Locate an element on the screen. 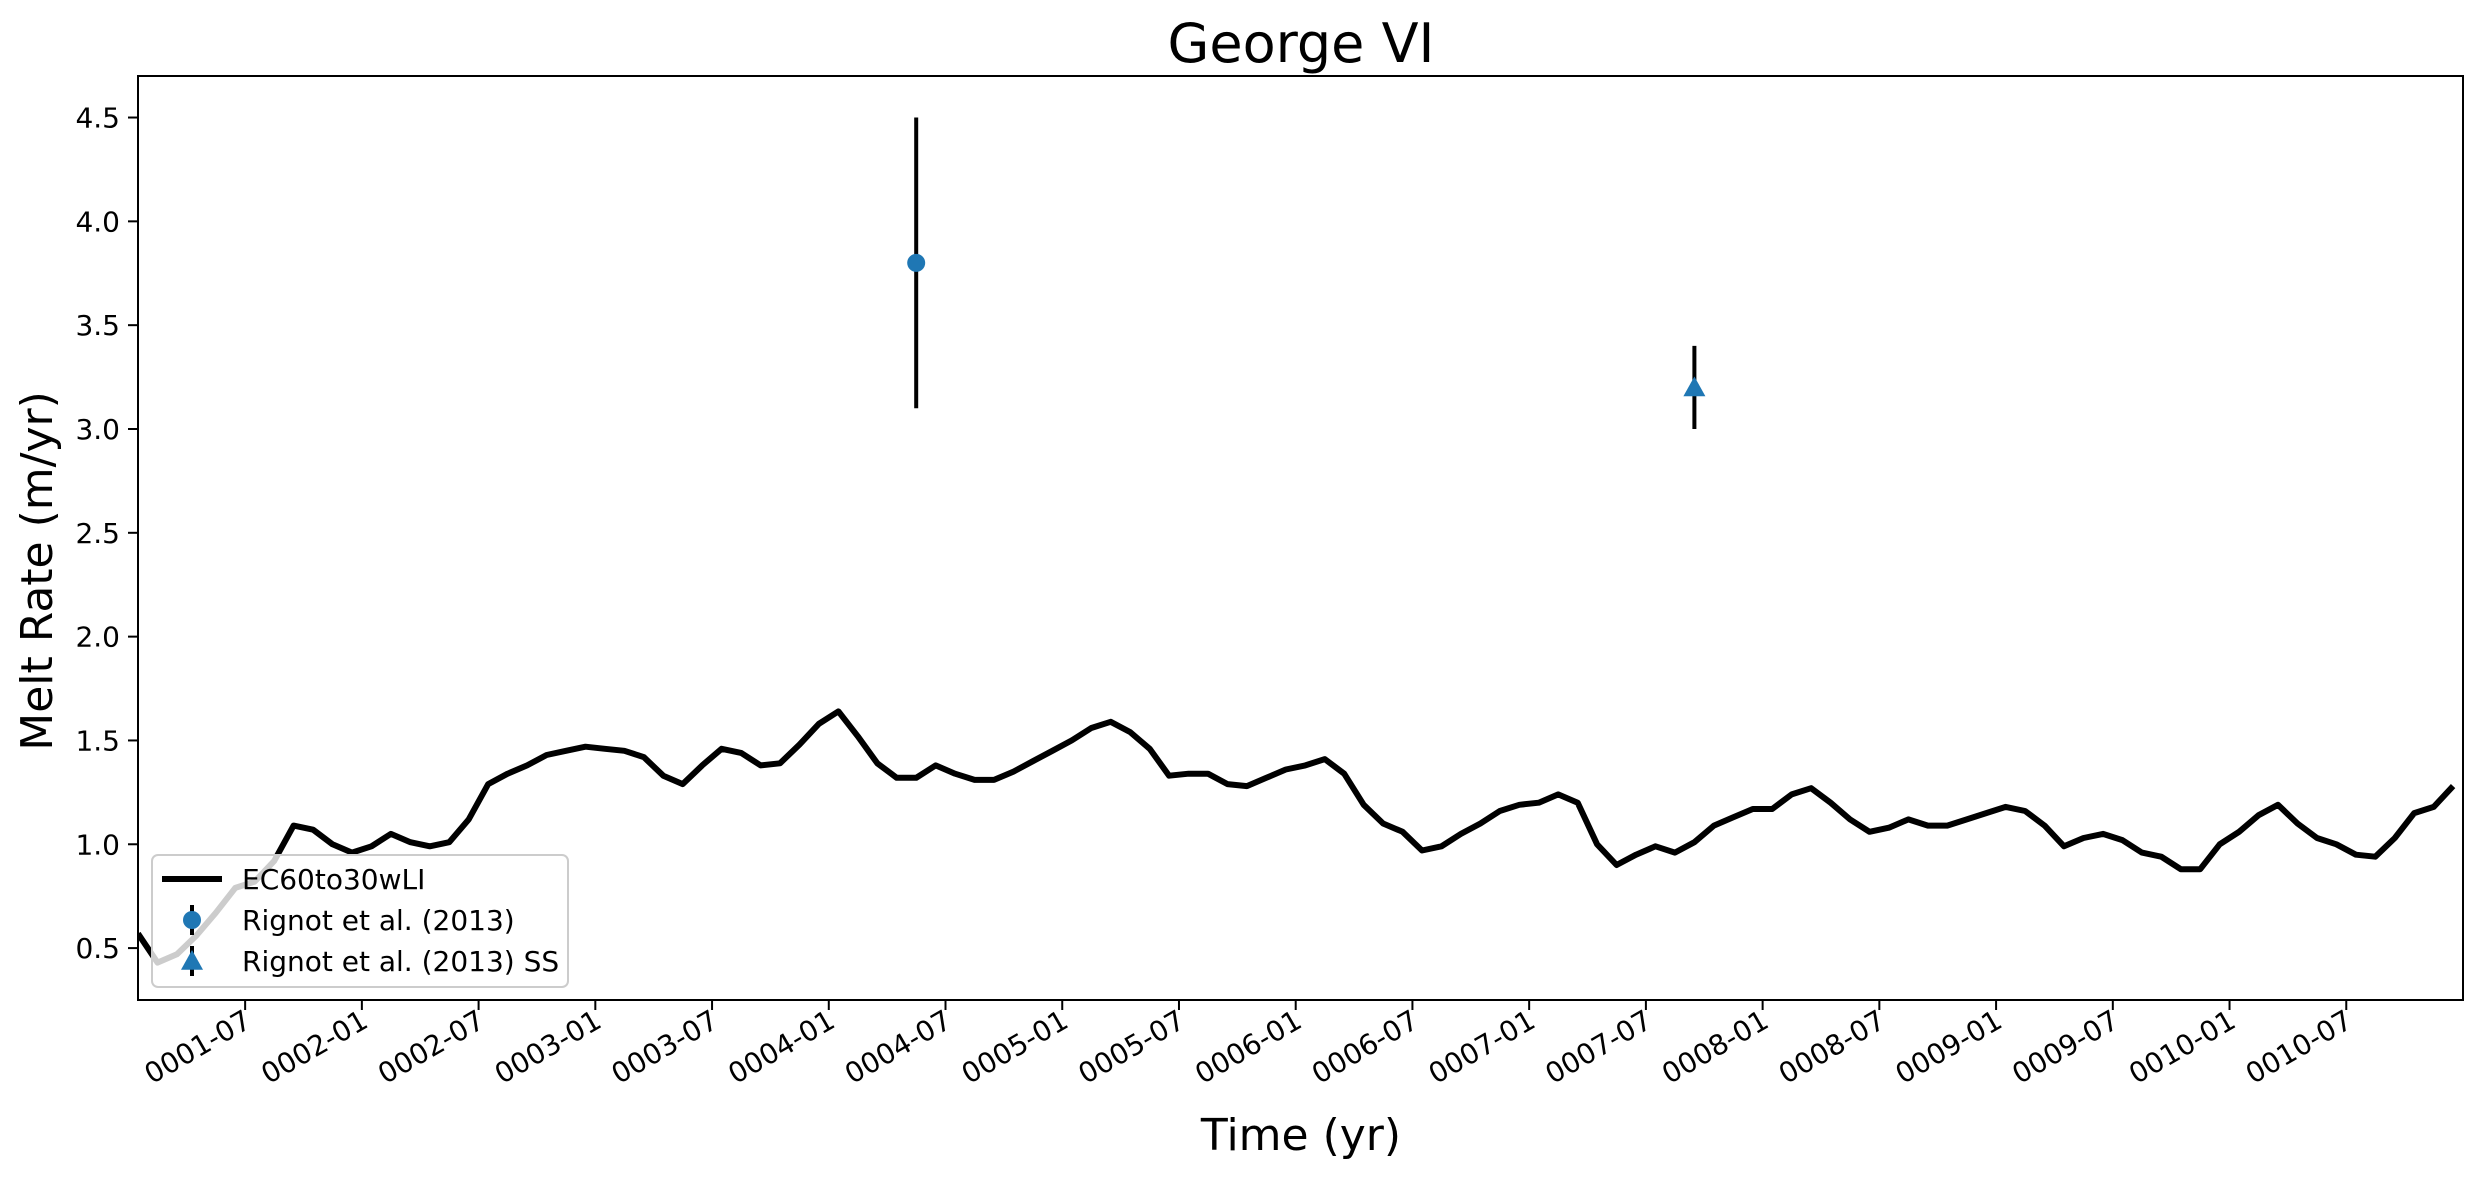 The width and height of the screenshot is (2486, 1178). y-axis: 0.5 1.0 1.5 2.0 2.5 3.0 3.5 4.0 4.5 is located at coordinates (106, 533).